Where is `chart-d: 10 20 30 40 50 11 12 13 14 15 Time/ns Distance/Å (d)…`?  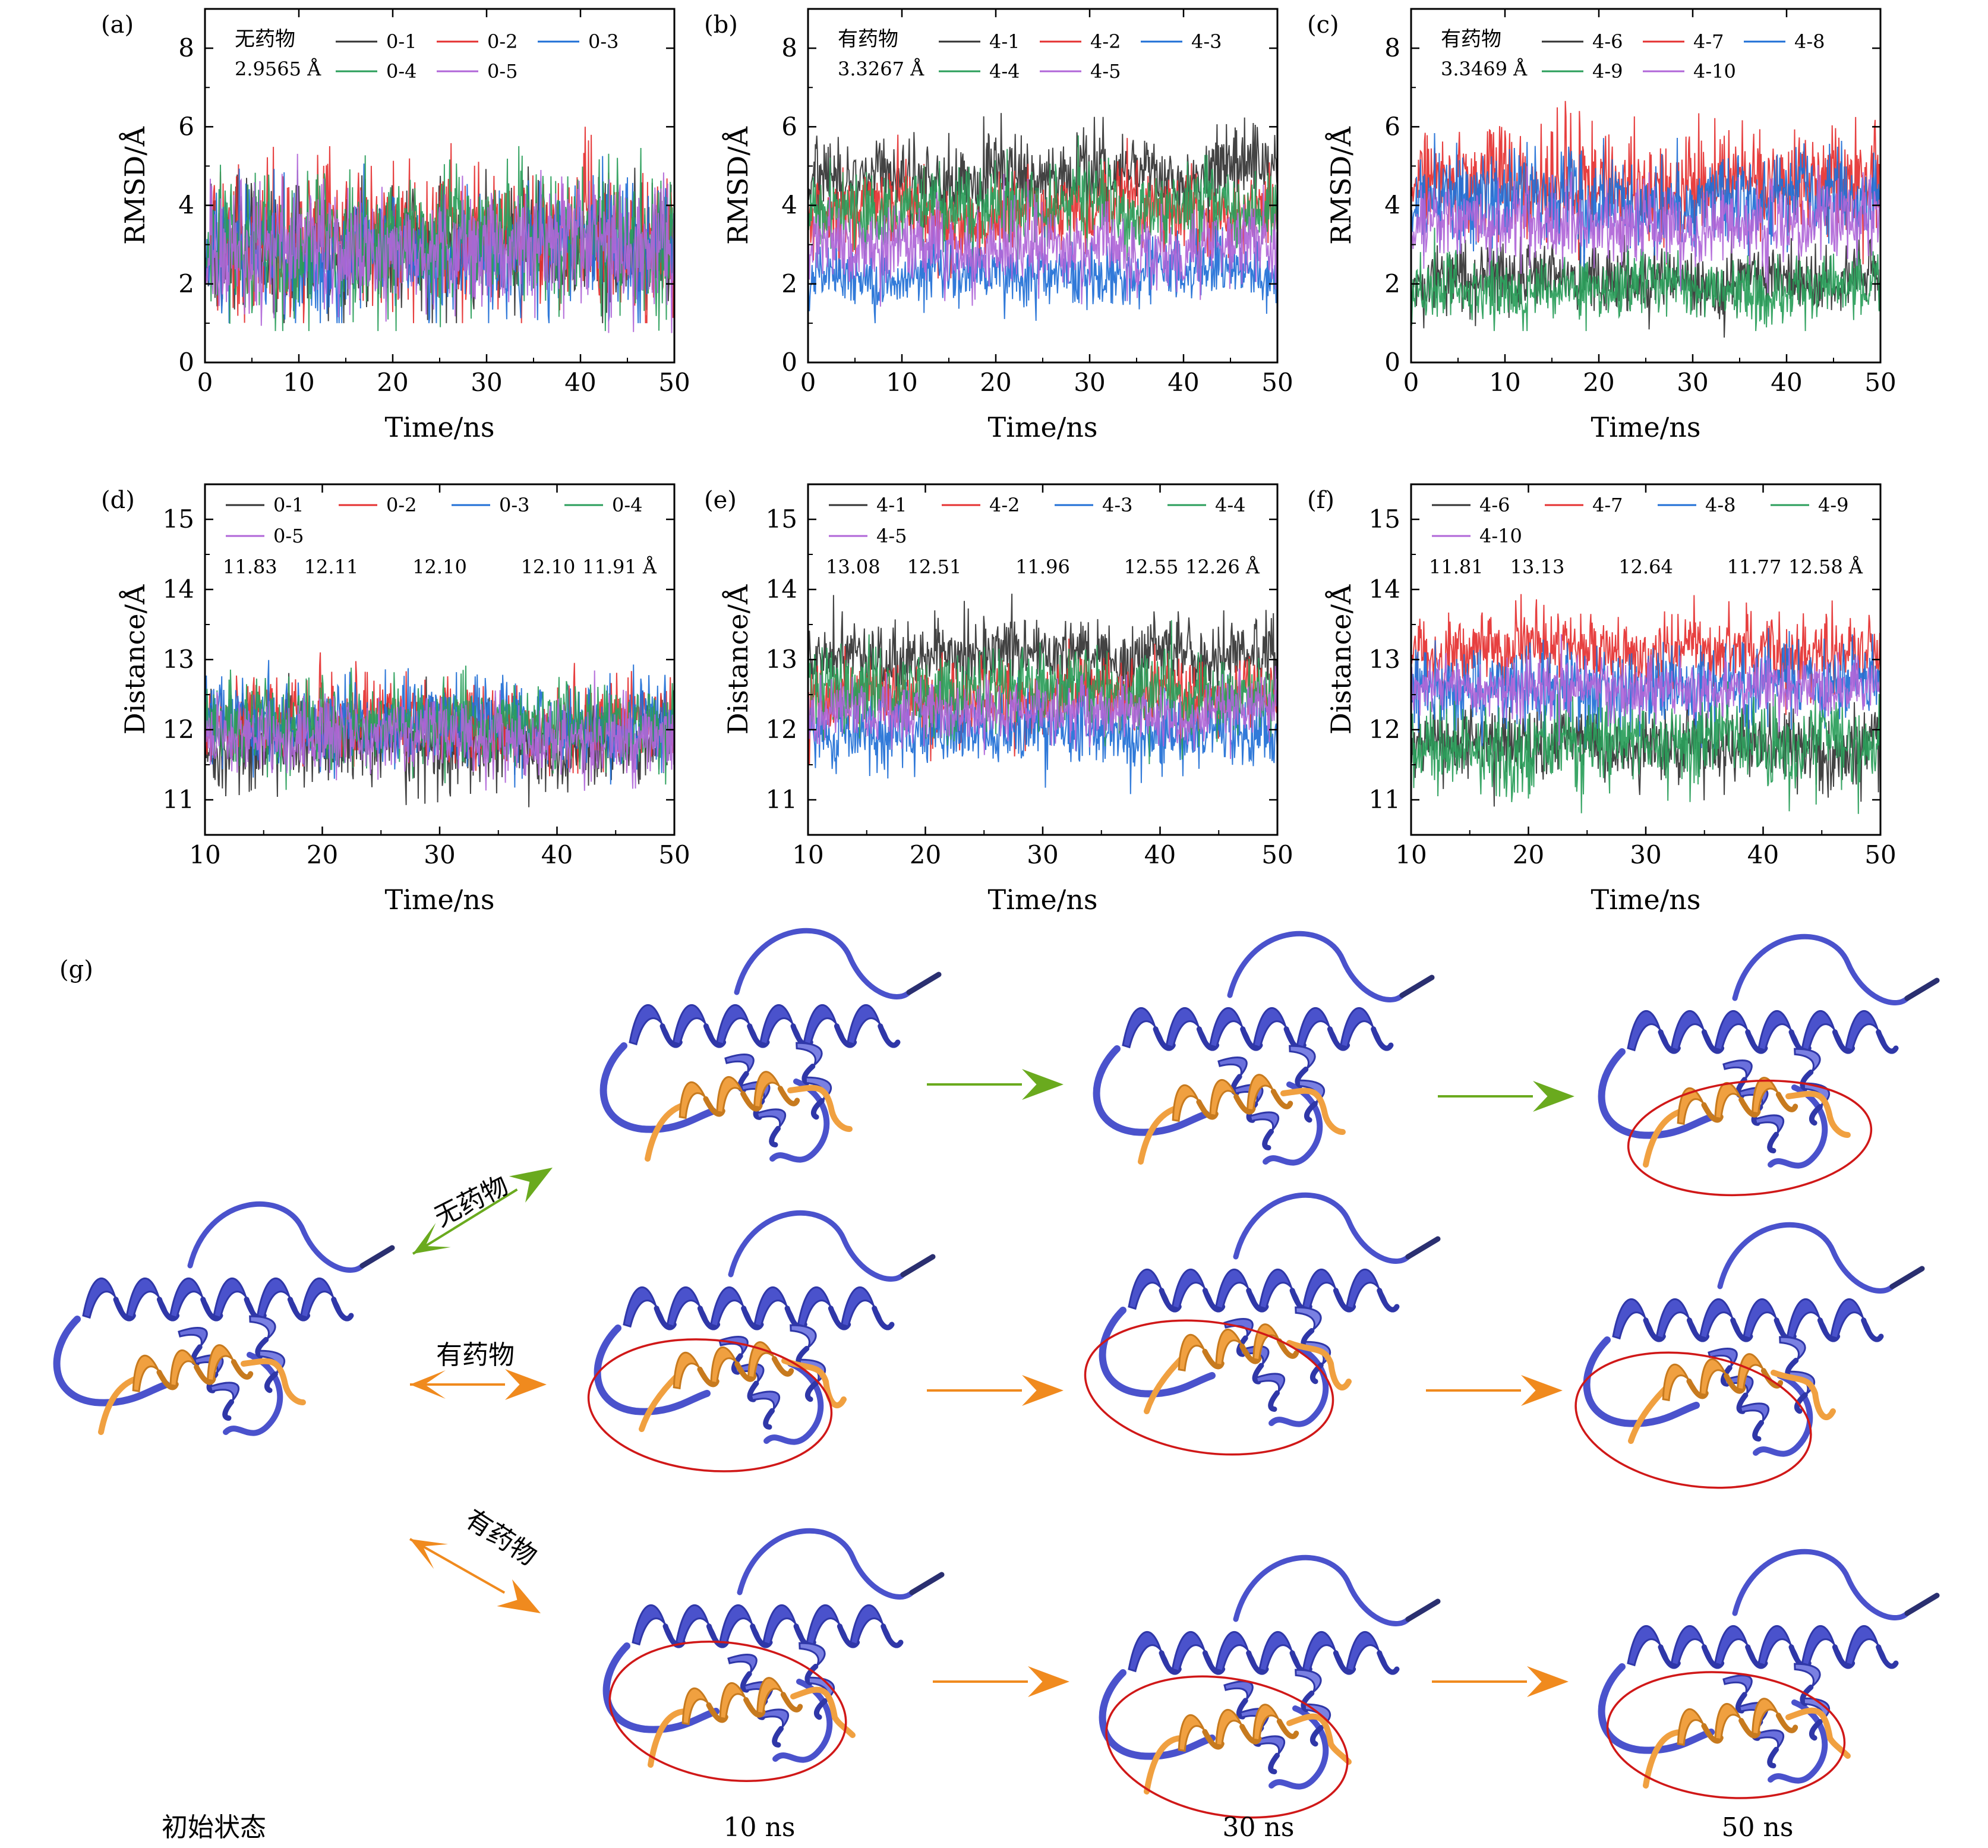
chart-d: 10 20 30 40 50 11 12 13 14 15 Time/ns Distance/Å (d)… is located at coordinates (395, 699).